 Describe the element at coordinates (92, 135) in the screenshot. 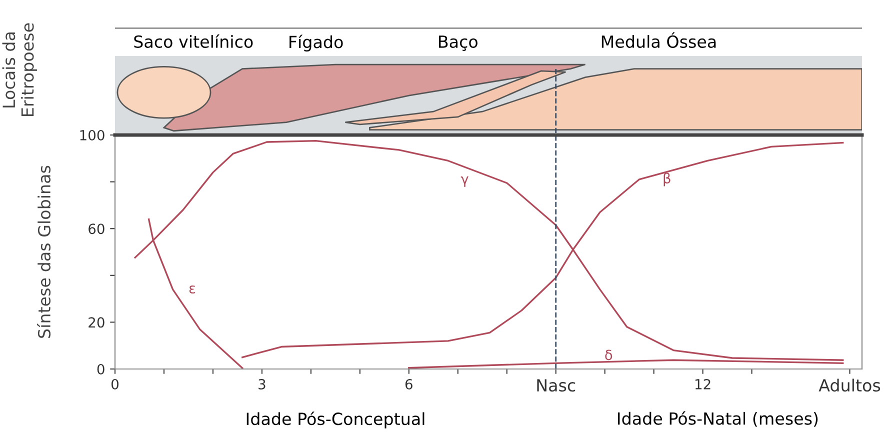

I see `y-tick-label: 100` at that location.